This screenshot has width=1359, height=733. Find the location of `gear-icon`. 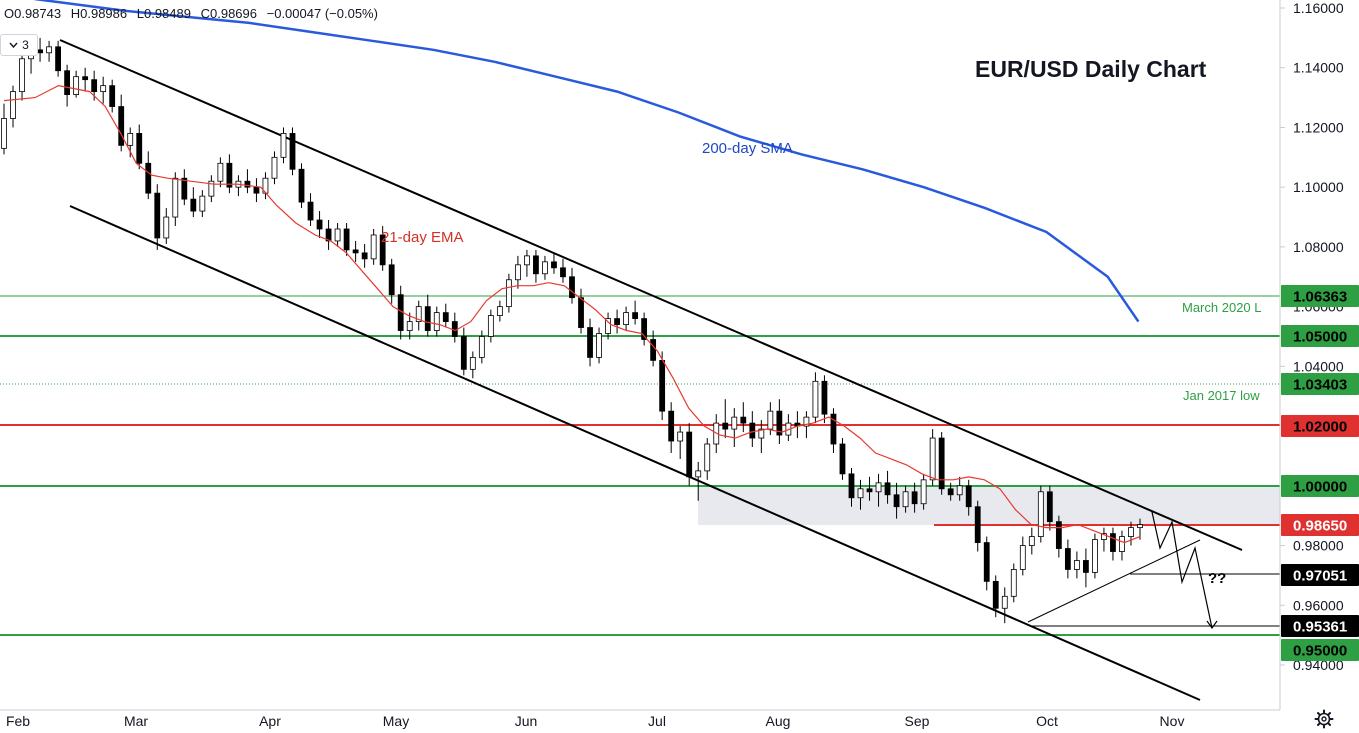

gear-icon is located at coordinates (1324, 719).